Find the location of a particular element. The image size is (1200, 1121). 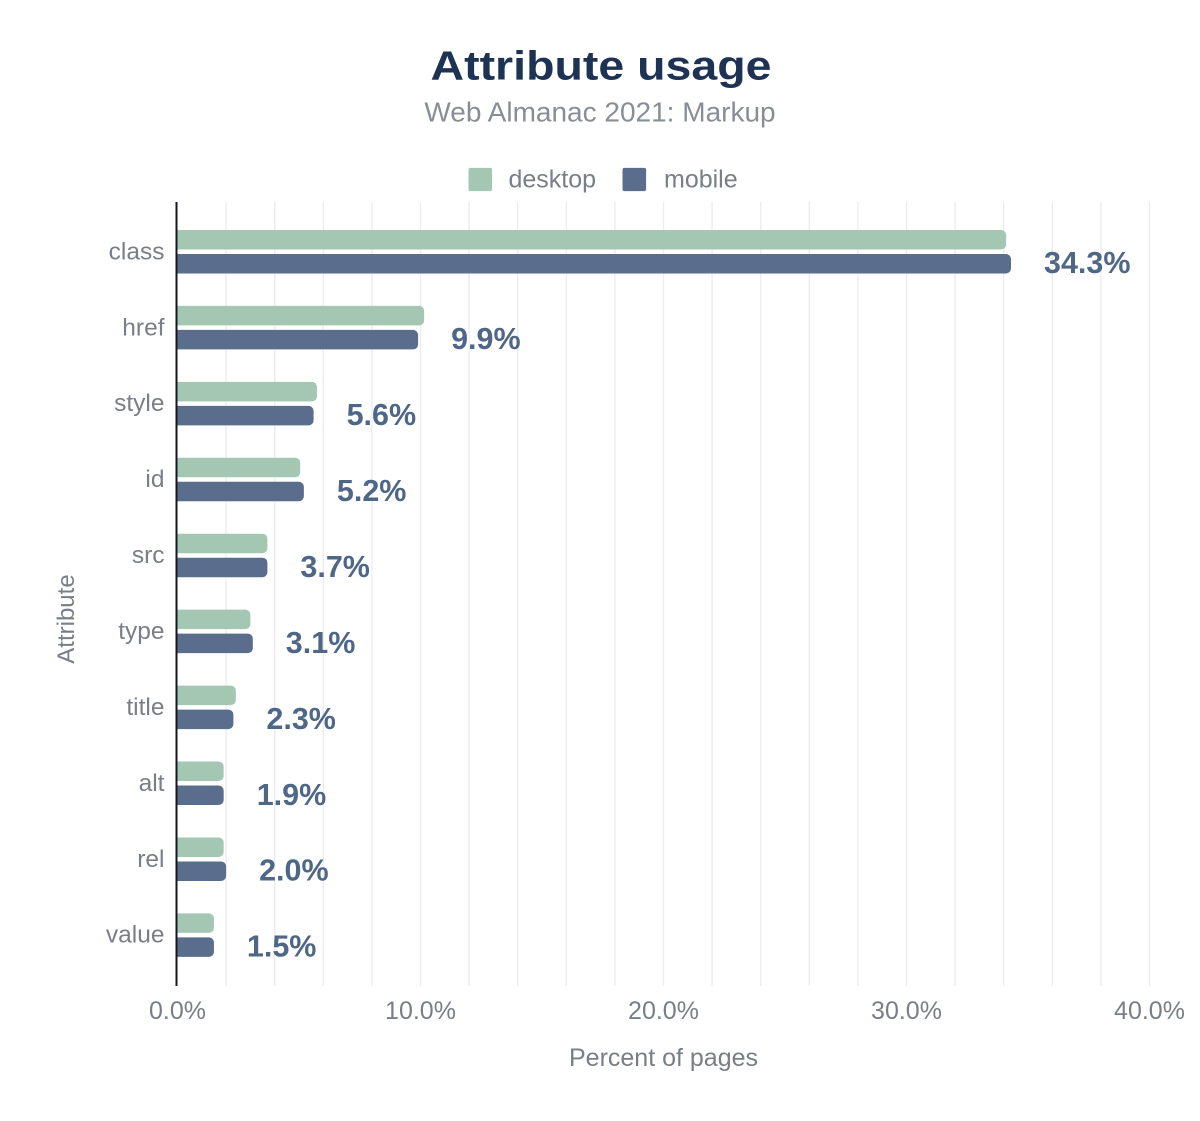

svg-text: 0.0% is located at coordinates (177, 1011).